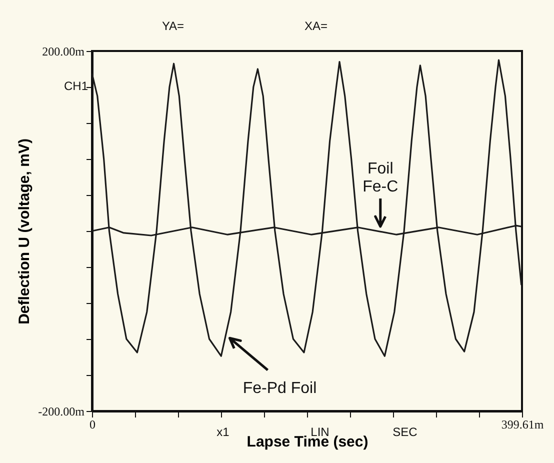  Describe the element at coordinates (93, 425) in the screenshot. I see `x-tick-label: 0` at that location.